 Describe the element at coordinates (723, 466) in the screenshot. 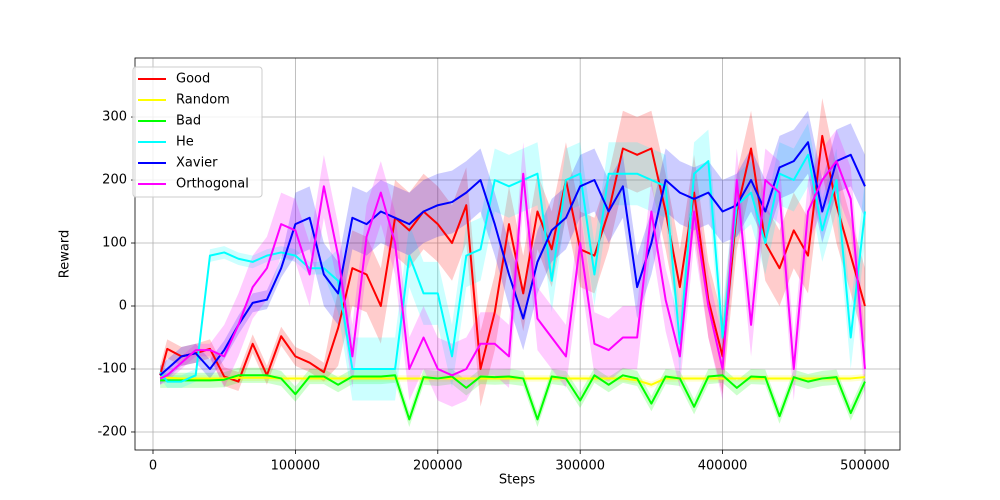

I see `x-tick-label: 400000` at that location.